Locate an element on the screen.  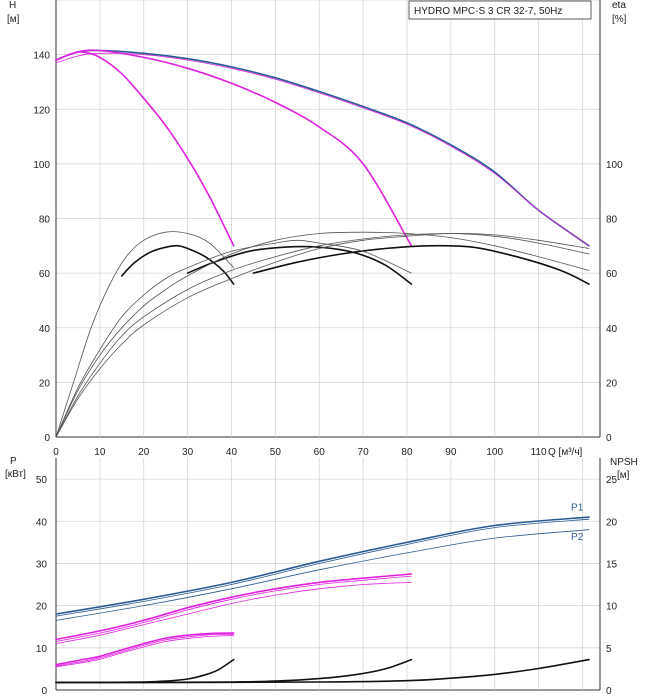
eta-tick-label: 60 is located at coordinates (612, 274).